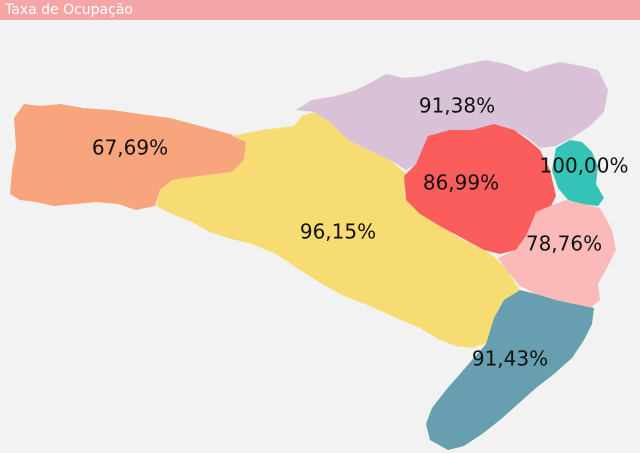  I want to click on label-sul: 91,43%, so click(510, 359).